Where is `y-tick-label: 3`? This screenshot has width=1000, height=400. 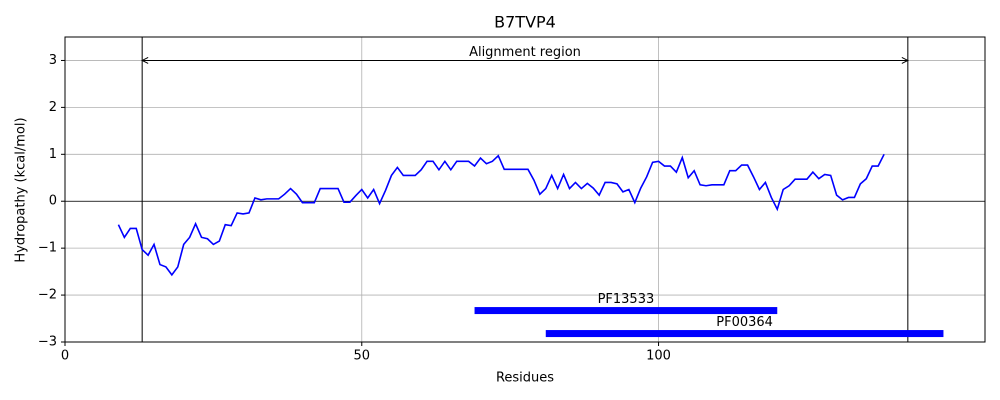 y-tick-label: 3 is located at coordinates (53, 60).